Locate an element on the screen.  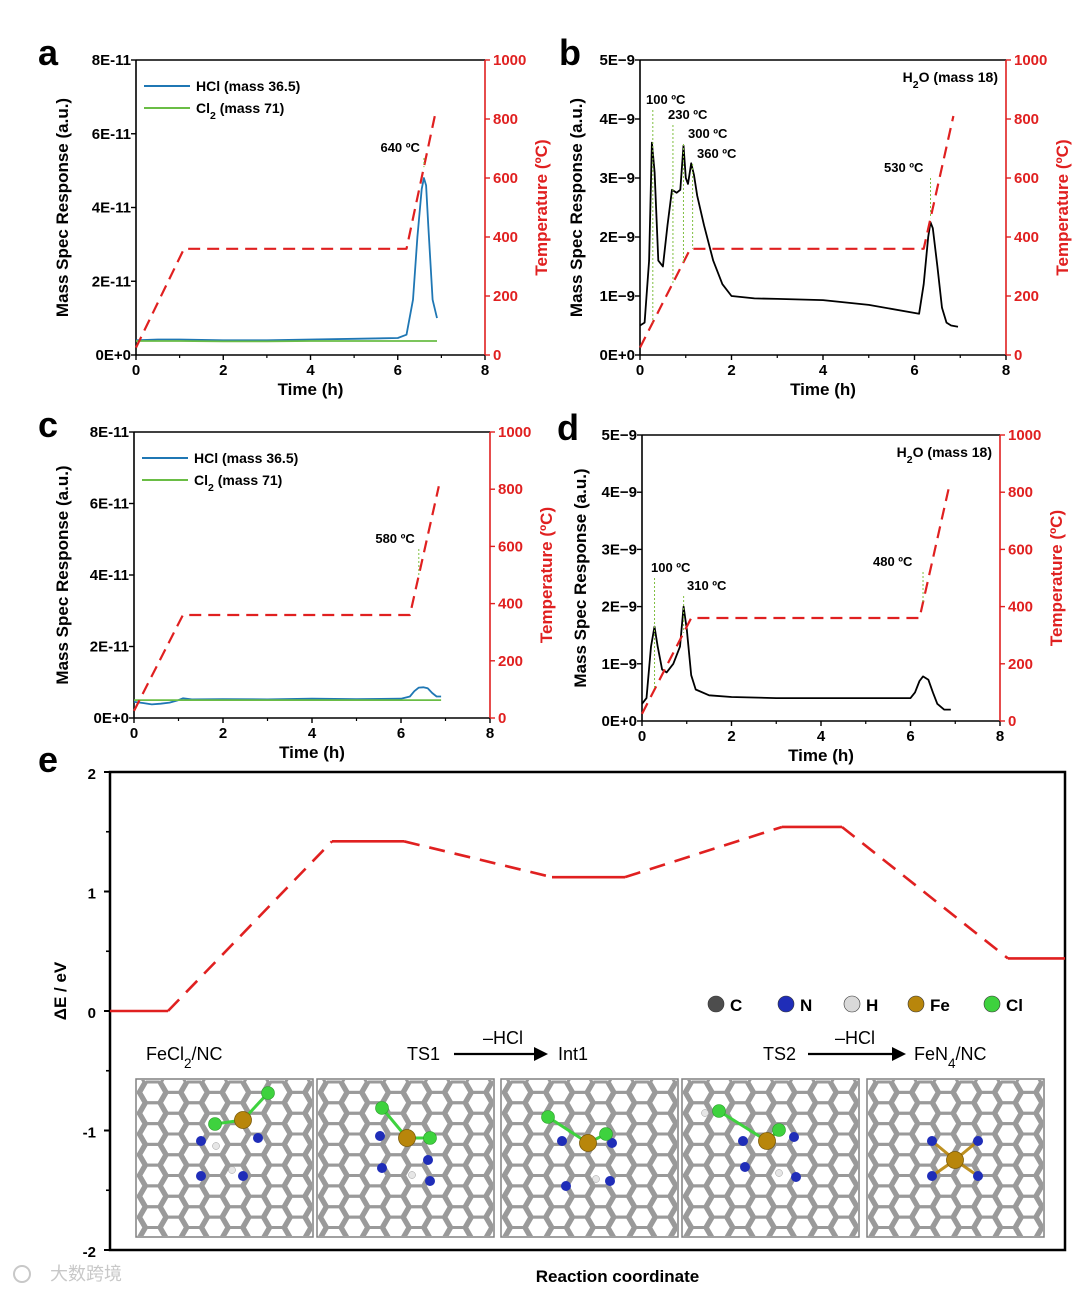
fe-cl-bond is located at coordinates (743, 1126).